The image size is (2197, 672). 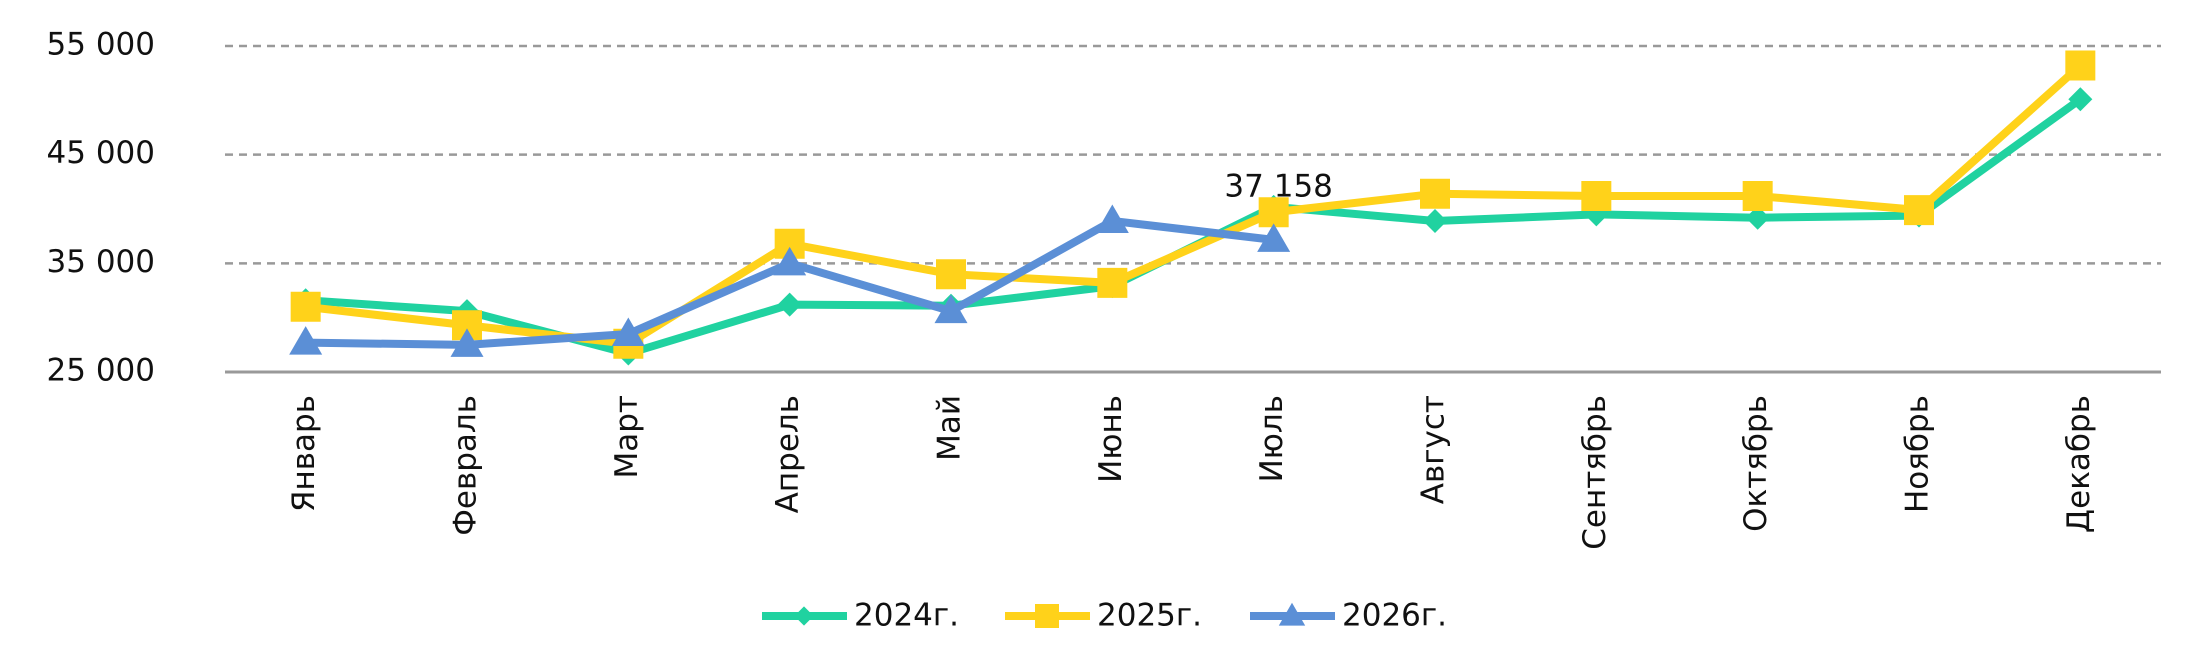 I want to click on legend-label: 2025г., so click(x=1149, y=616).